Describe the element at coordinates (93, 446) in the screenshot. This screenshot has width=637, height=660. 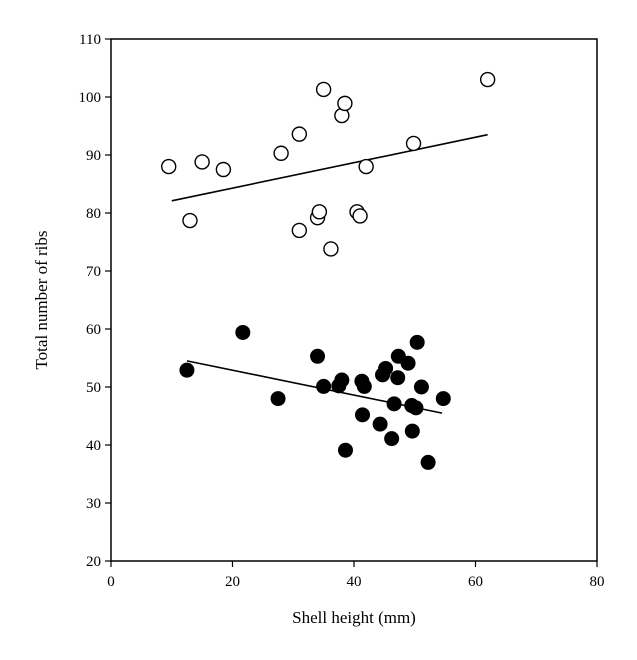
I see `y-tick-label: 40` at that location.